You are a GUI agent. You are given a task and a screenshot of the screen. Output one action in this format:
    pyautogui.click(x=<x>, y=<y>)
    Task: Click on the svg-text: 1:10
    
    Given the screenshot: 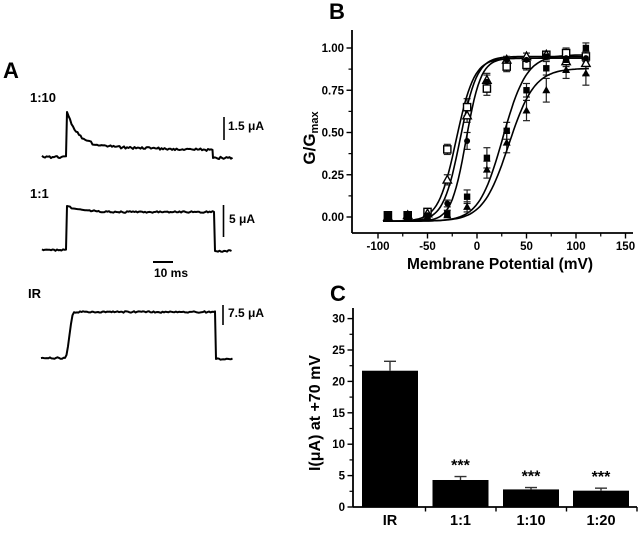 What is the action you would take?
    pyautogui.click(x=530, y=521)
    